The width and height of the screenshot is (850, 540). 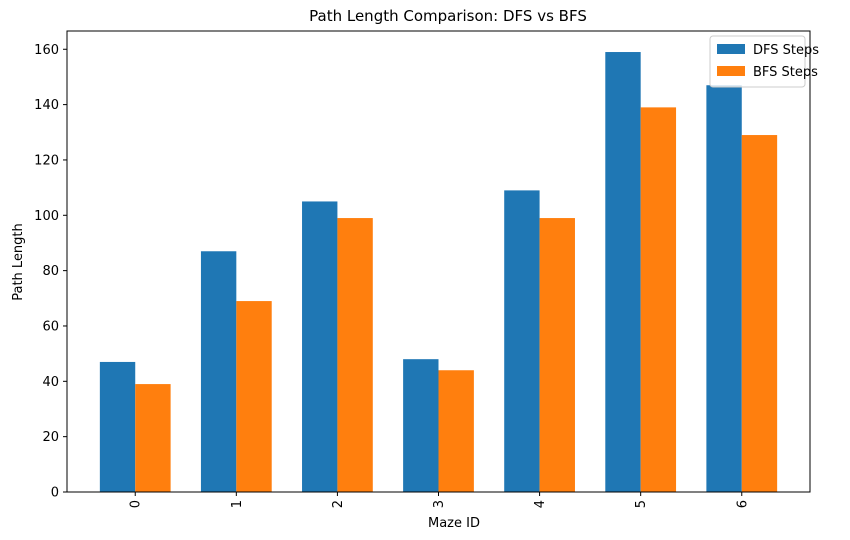 What do you see at coordinates (136, 504) in the screenshot?
I see `x-tick-label: 0` at bounding box center [136, 504].